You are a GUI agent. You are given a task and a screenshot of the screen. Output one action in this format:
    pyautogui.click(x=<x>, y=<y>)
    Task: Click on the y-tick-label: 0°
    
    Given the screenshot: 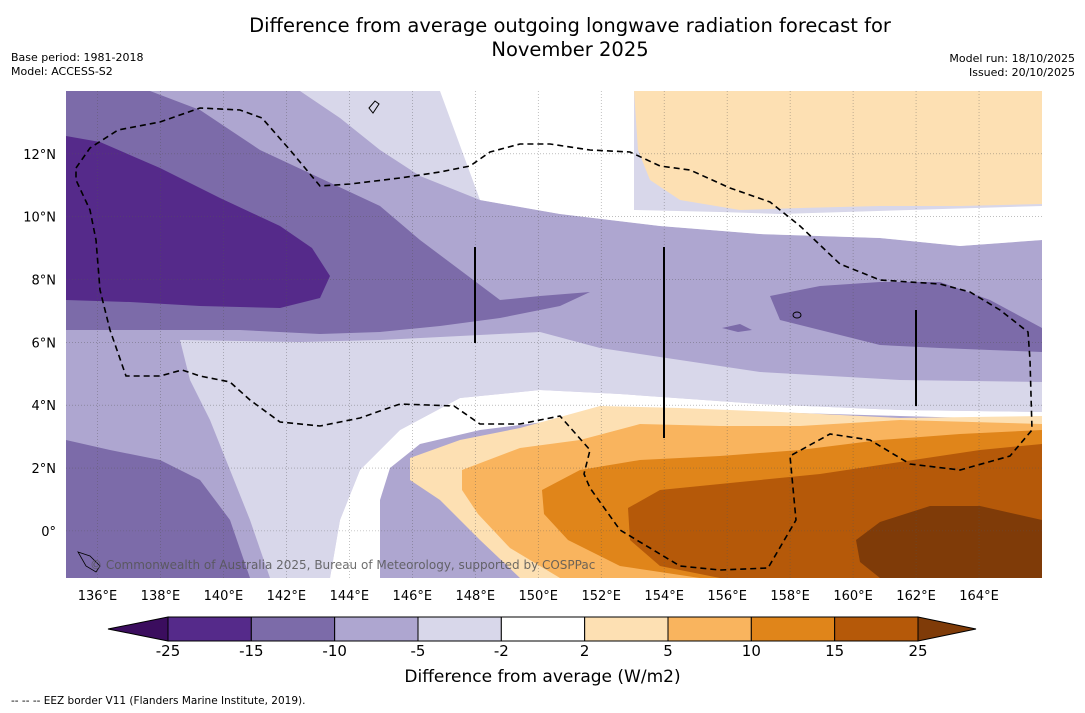 What is the action you would take?
    pyautogui.click(x=48, y=532)
    